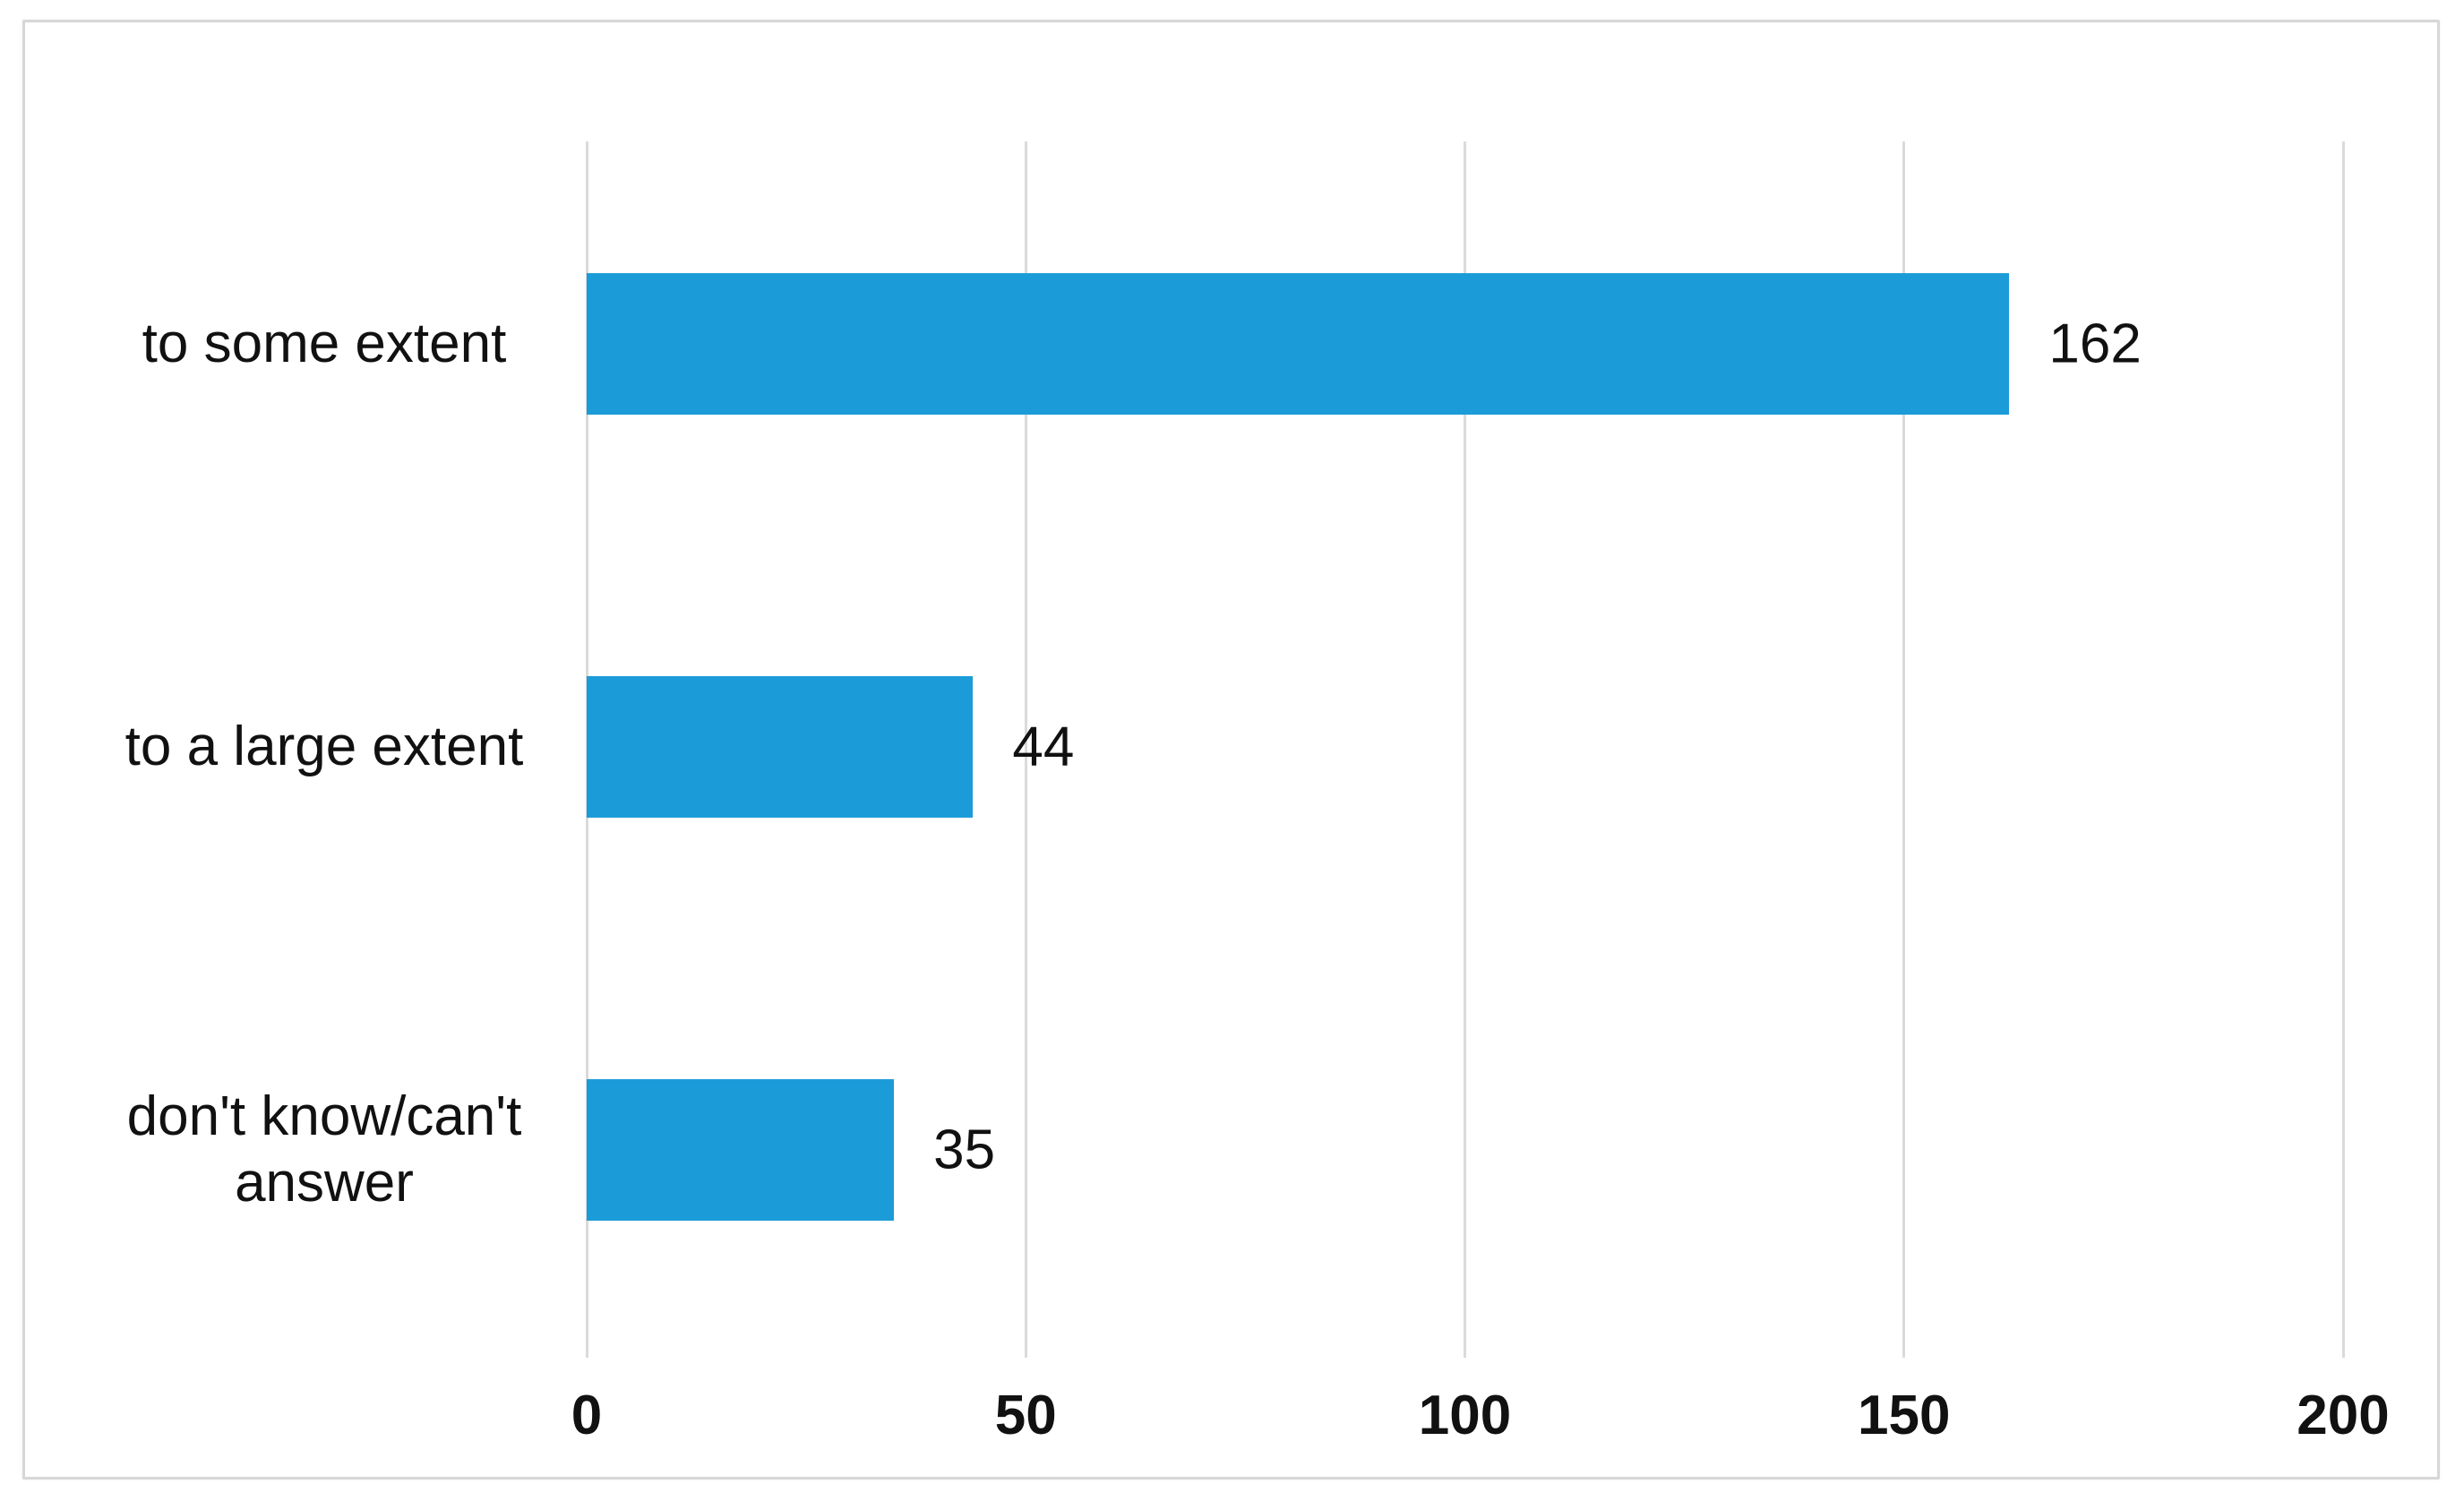 The image size is (2464, 1501). Describe the element at coordinates (1025, 1416) in the screenshot. I see `x-tick-label: 50` at that location.